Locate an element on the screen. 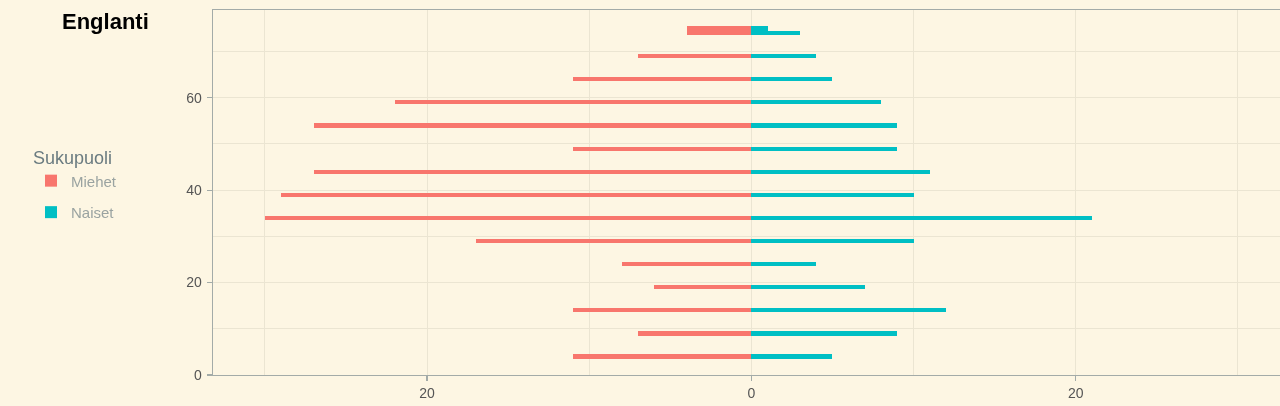  y-tick-label: 60 is located at coordinates (194, 97).